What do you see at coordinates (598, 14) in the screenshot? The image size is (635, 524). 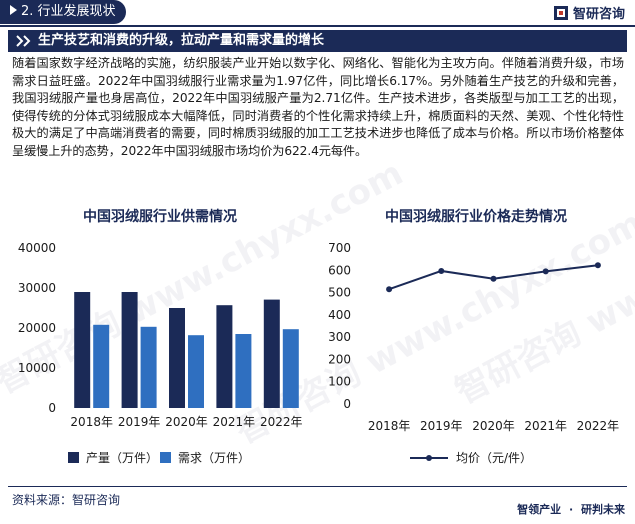 I see `brand-name: 智研咨询` at bounding box center [598, 14].